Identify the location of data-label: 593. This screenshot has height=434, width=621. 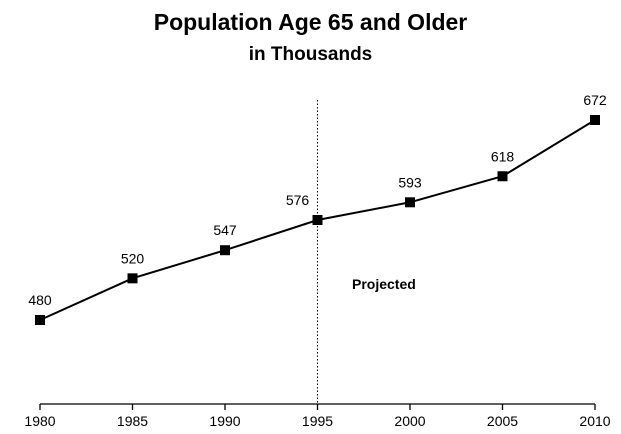
(410, 182).